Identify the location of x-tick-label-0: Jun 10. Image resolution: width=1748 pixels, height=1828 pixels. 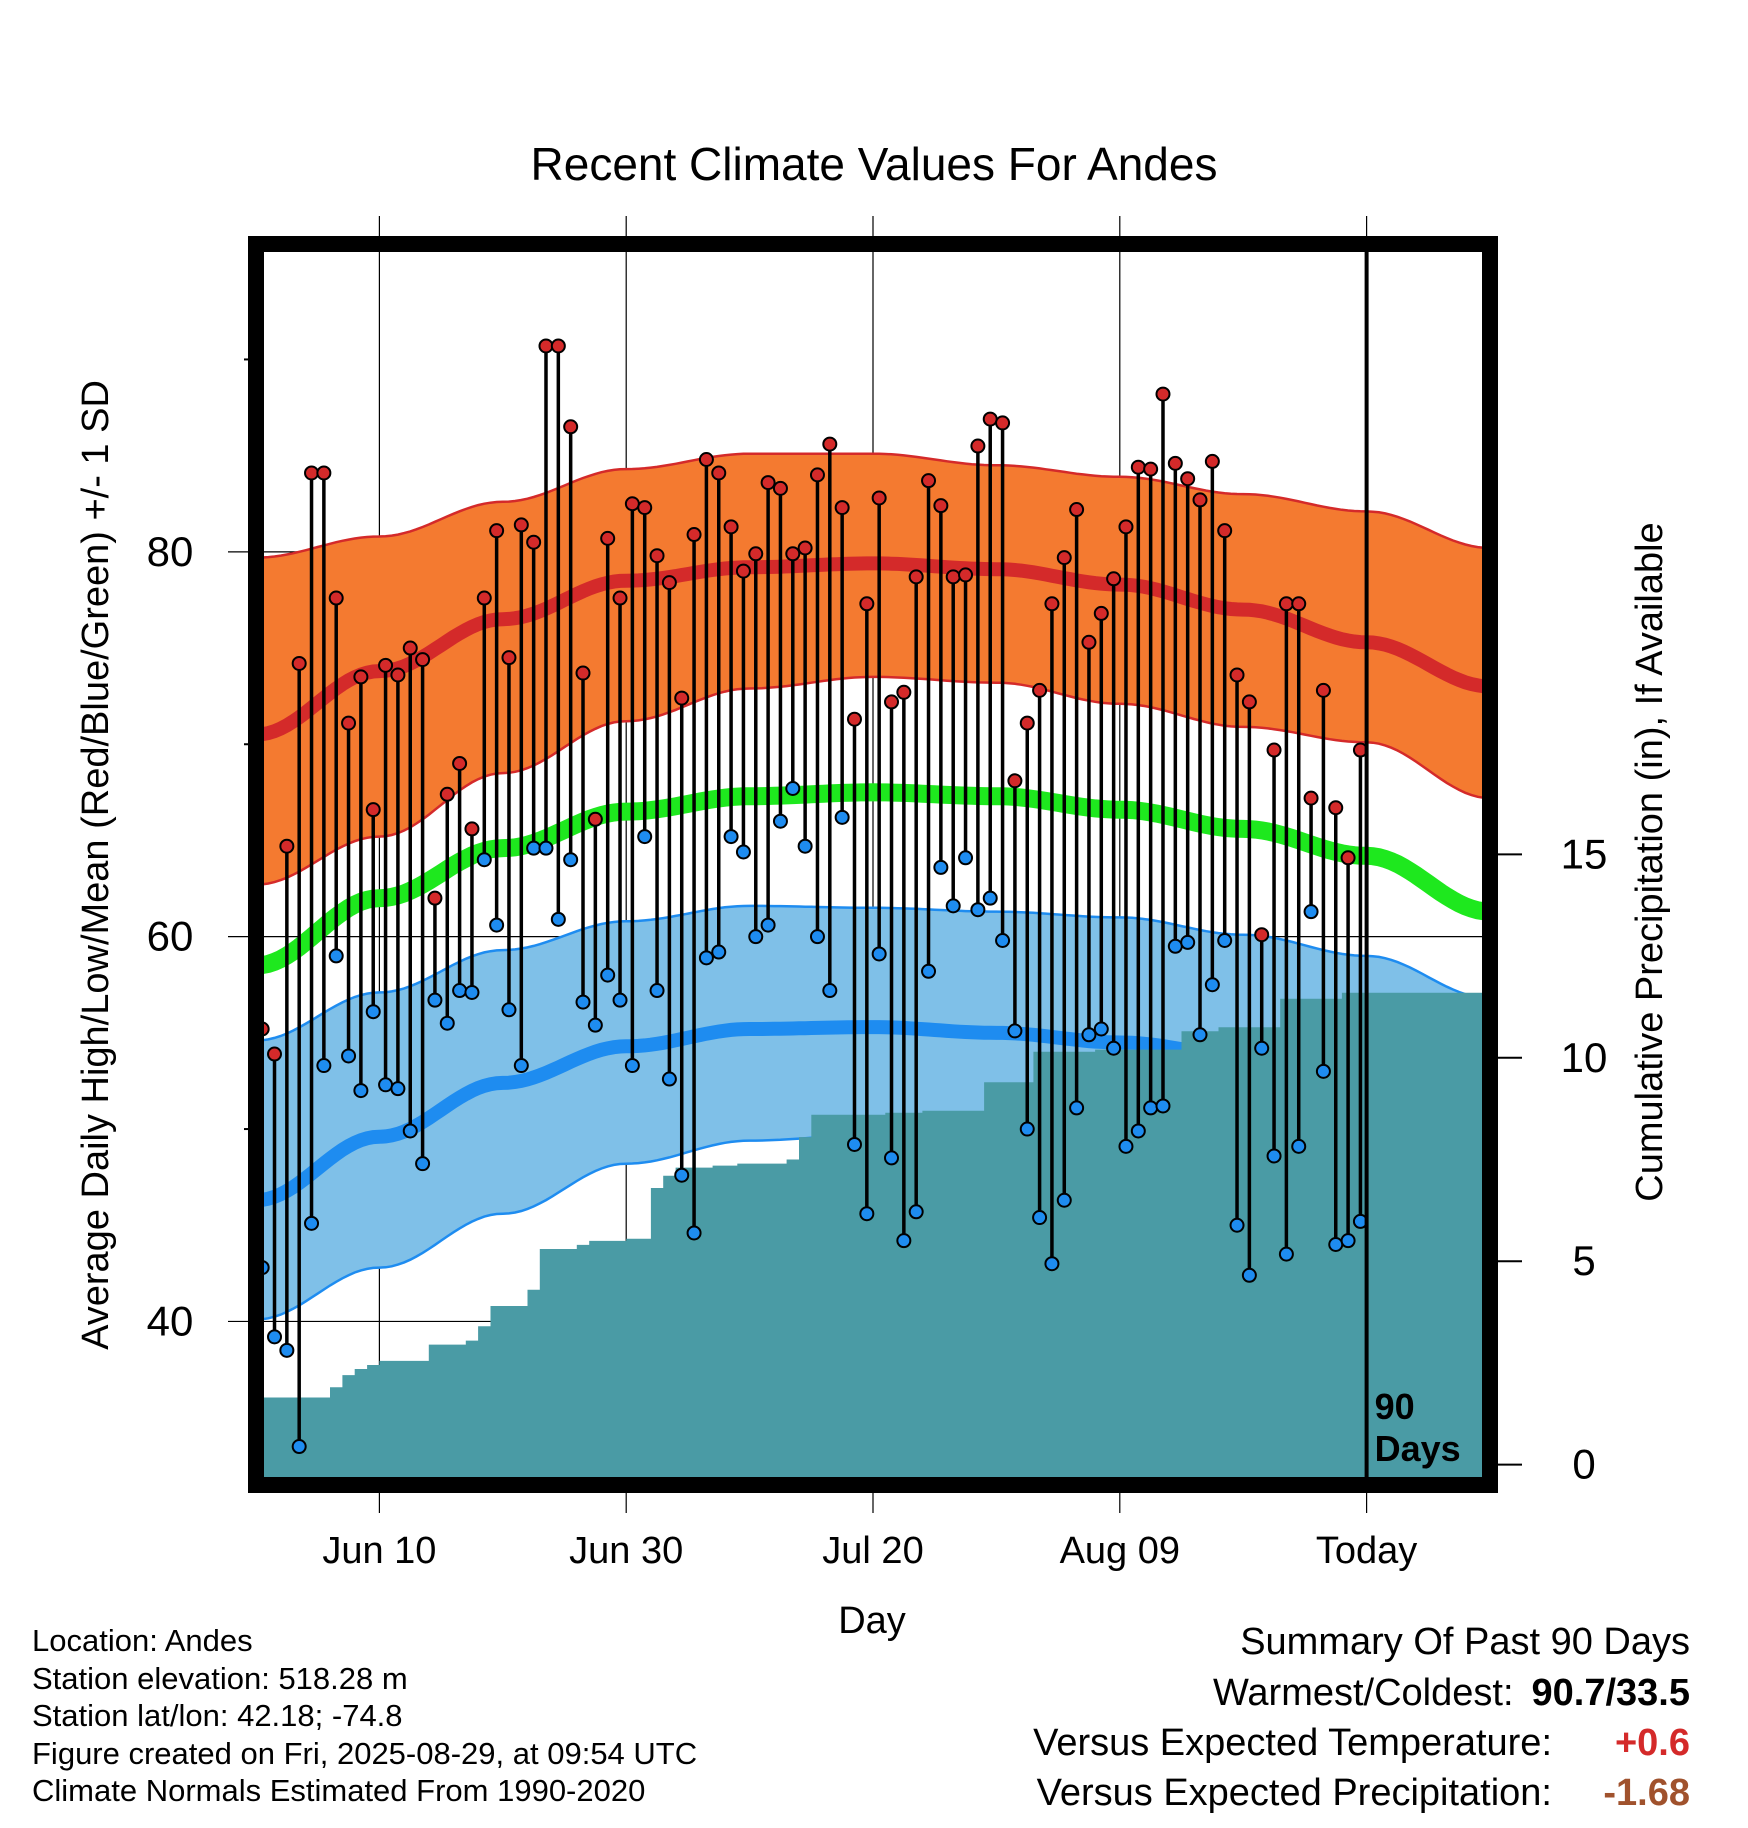
(379, 1551).